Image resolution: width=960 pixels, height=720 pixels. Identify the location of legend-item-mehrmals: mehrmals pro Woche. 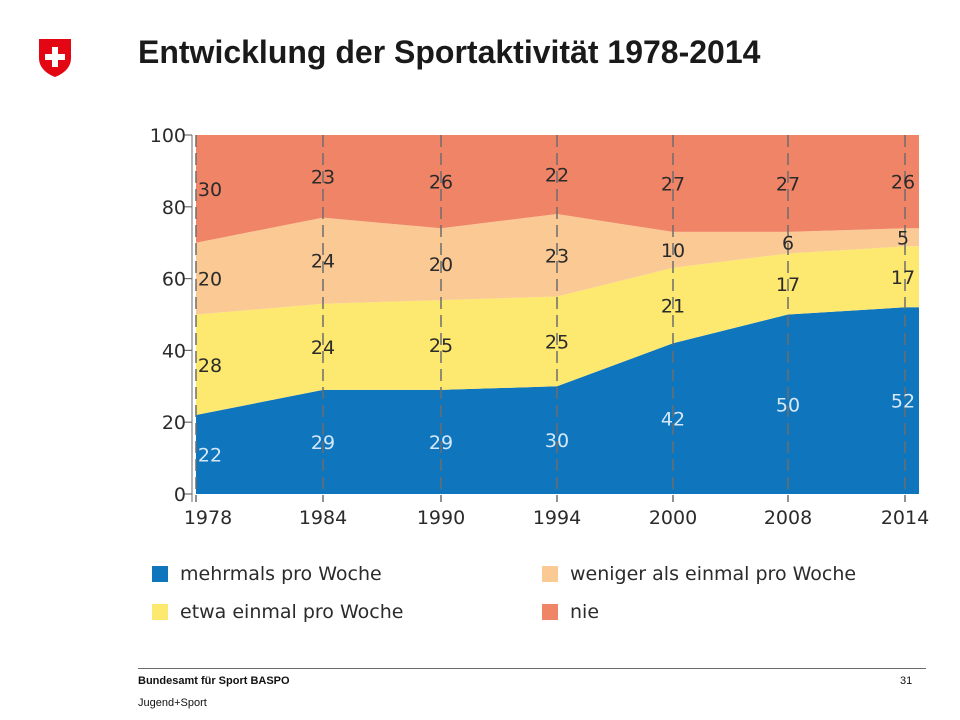
(267, 574).